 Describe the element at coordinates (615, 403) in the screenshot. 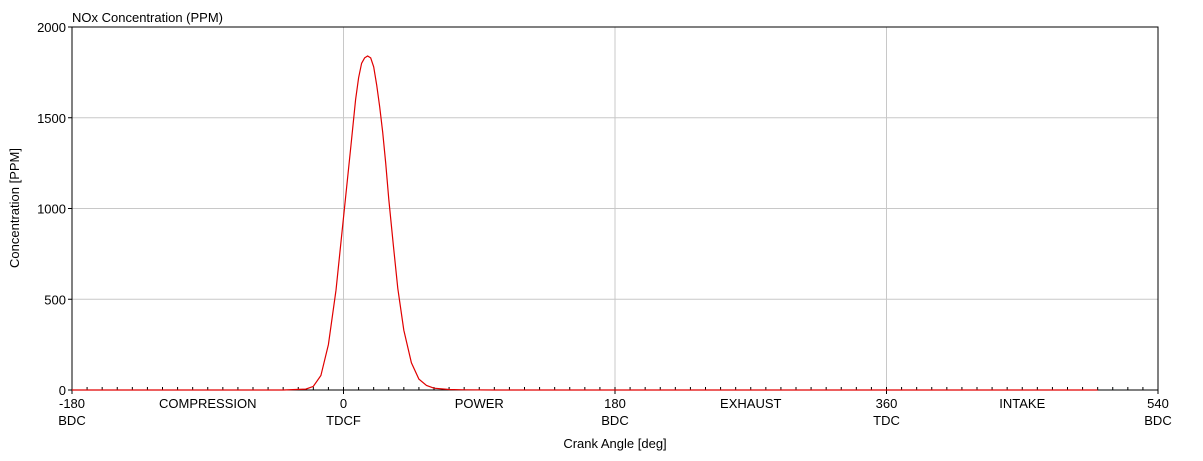

I see `x-tick-label: 180` at that location.